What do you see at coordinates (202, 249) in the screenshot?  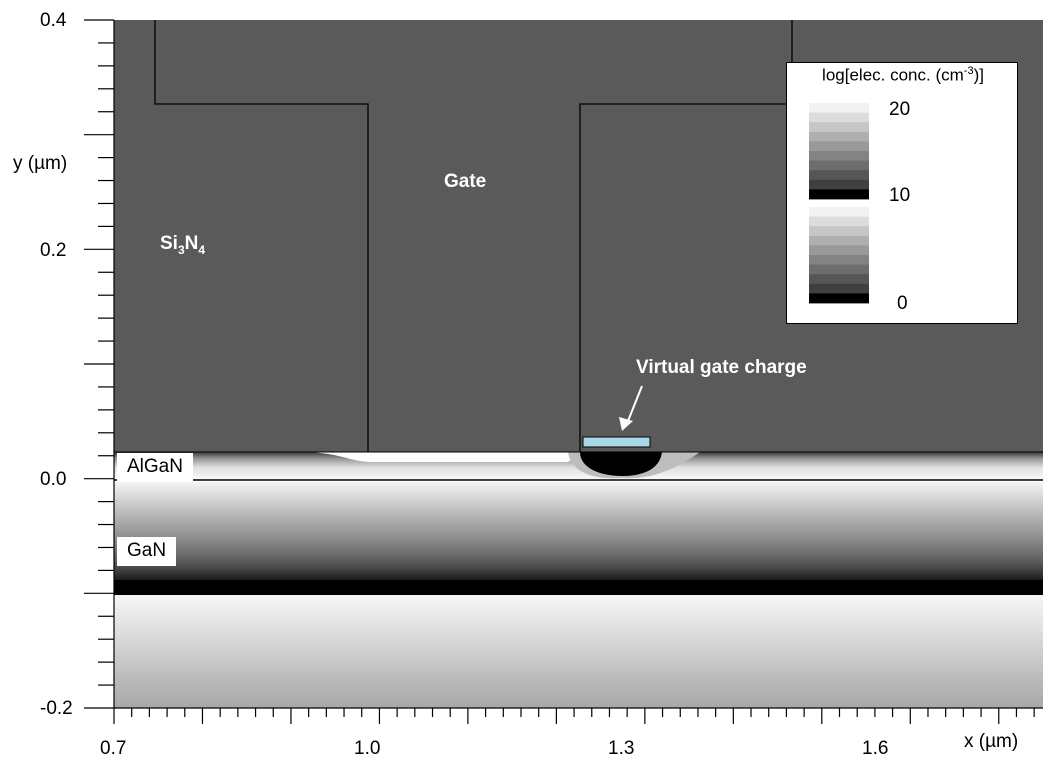 I see `si3n4-label-sub2: 4` at bounding box center [202, 249].